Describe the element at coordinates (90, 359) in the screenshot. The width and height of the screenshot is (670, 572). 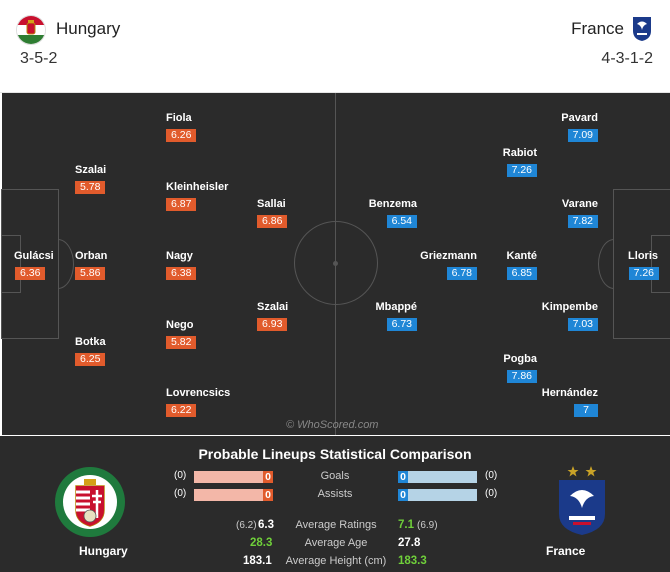
I see `player-rating: 6.25` at that location.